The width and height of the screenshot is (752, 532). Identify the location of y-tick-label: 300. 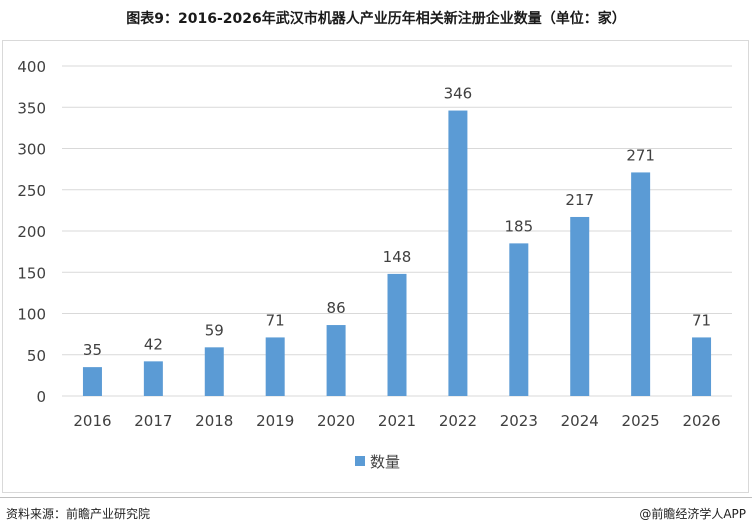
(31, 150).